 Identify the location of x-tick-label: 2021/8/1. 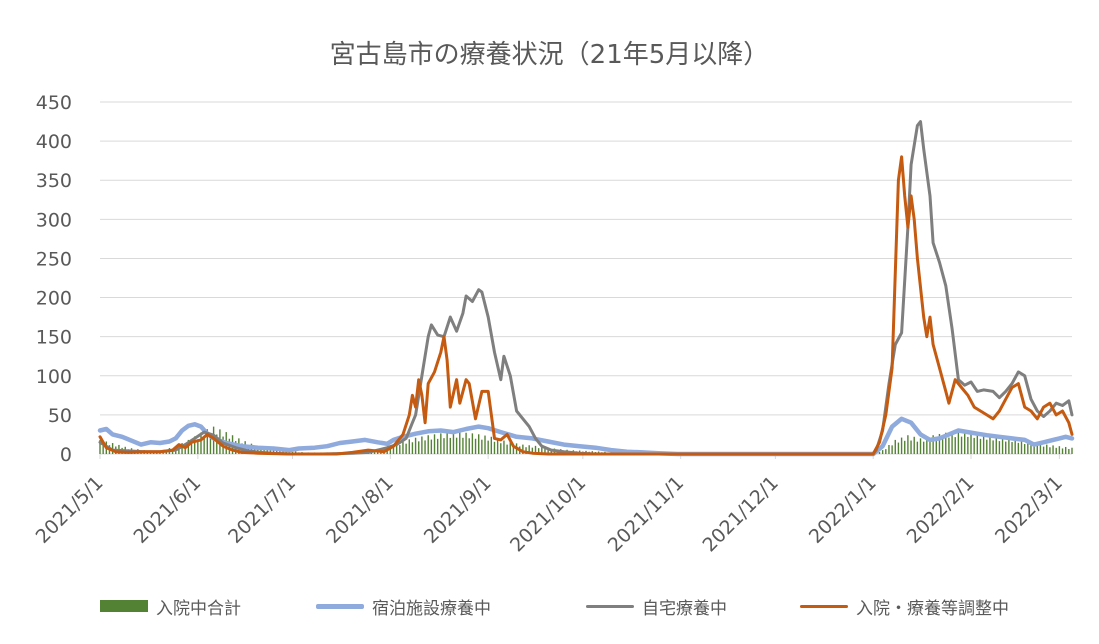
(360, 510).